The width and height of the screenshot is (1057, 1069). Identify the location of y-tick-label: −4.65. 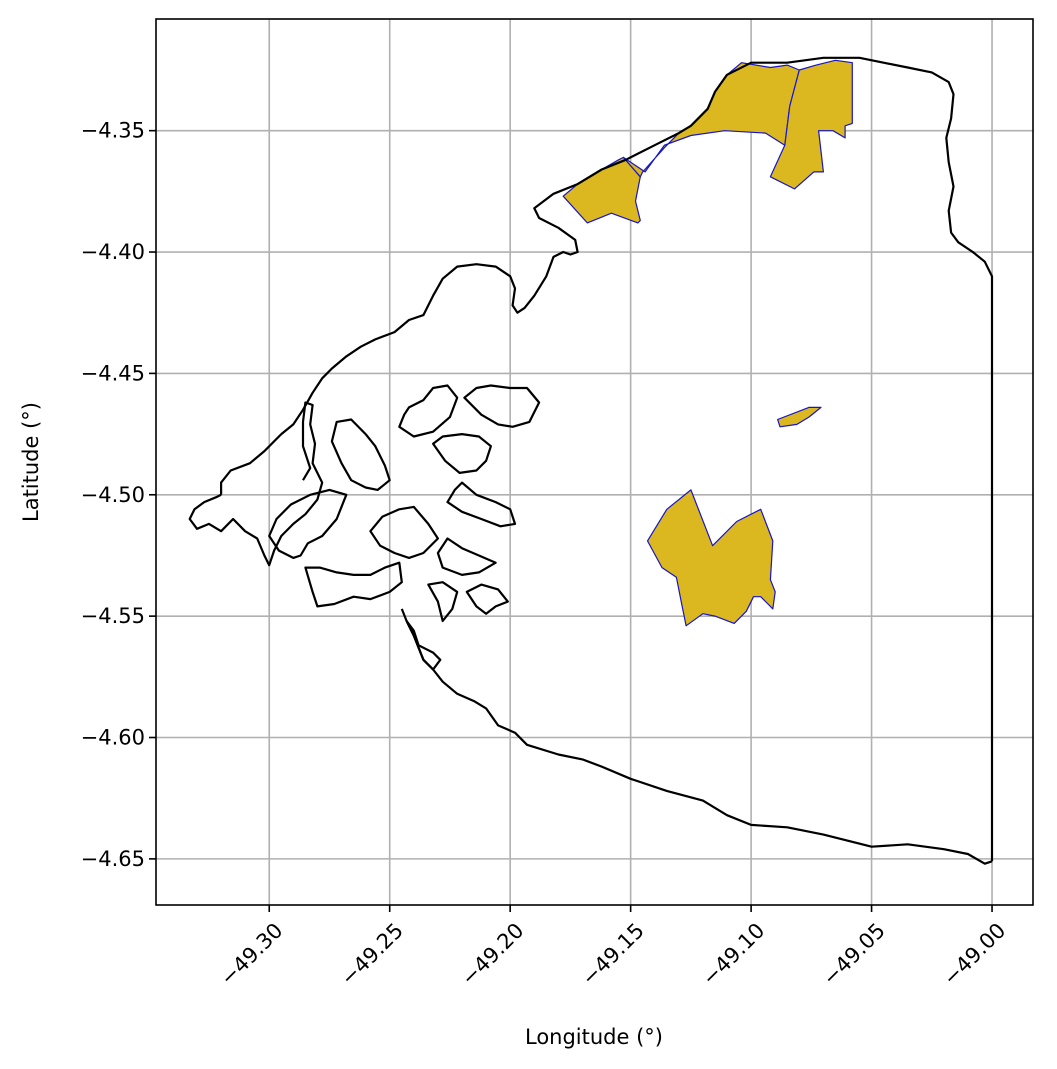
(113, 859).